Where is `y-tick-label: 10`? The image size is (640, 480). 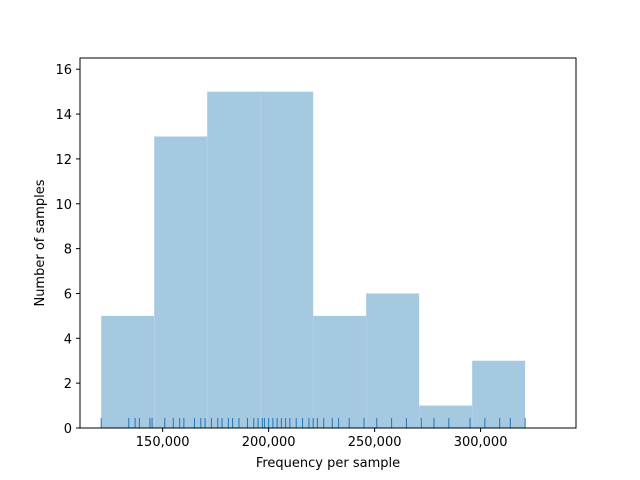 y-tick-label: 10 is located at coordinates (63, 205).